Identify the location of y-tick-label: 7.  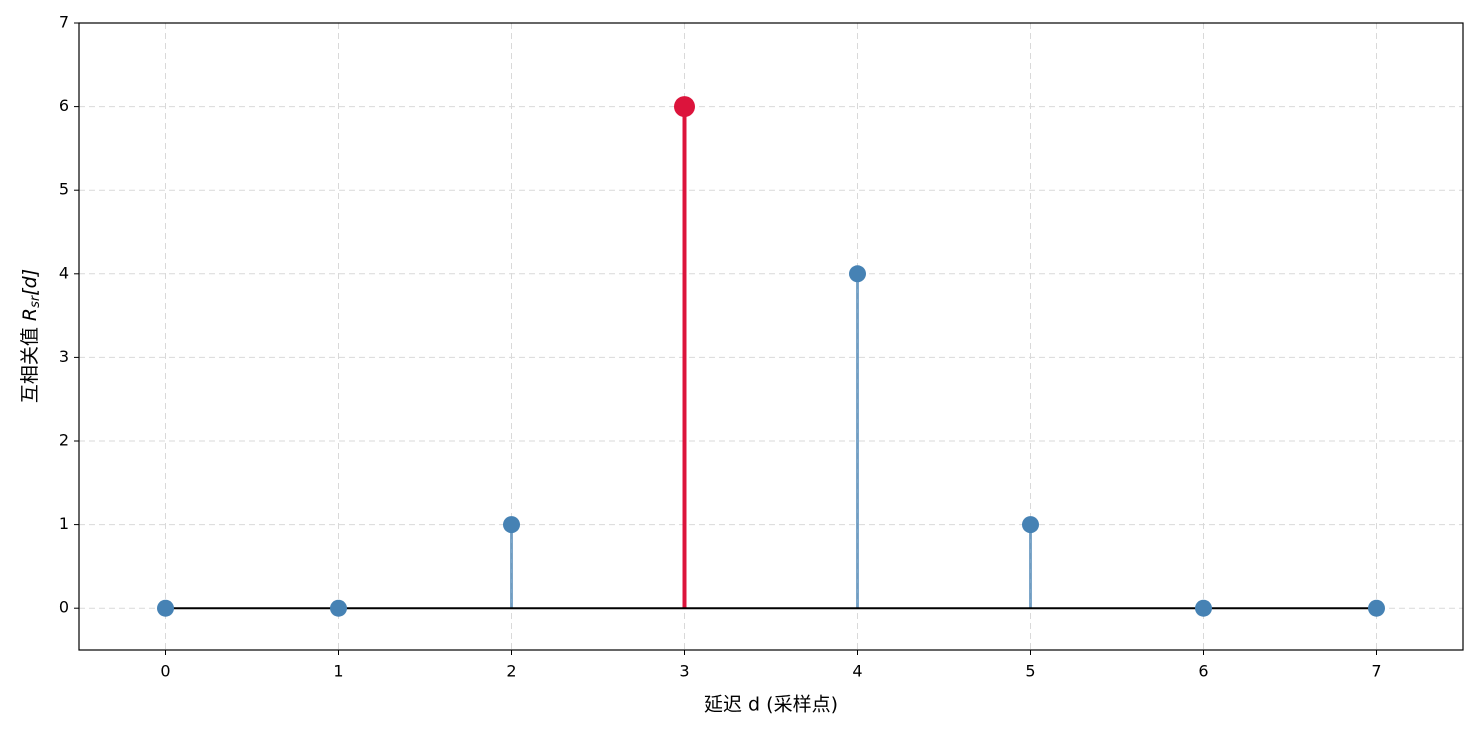
(64, 22).